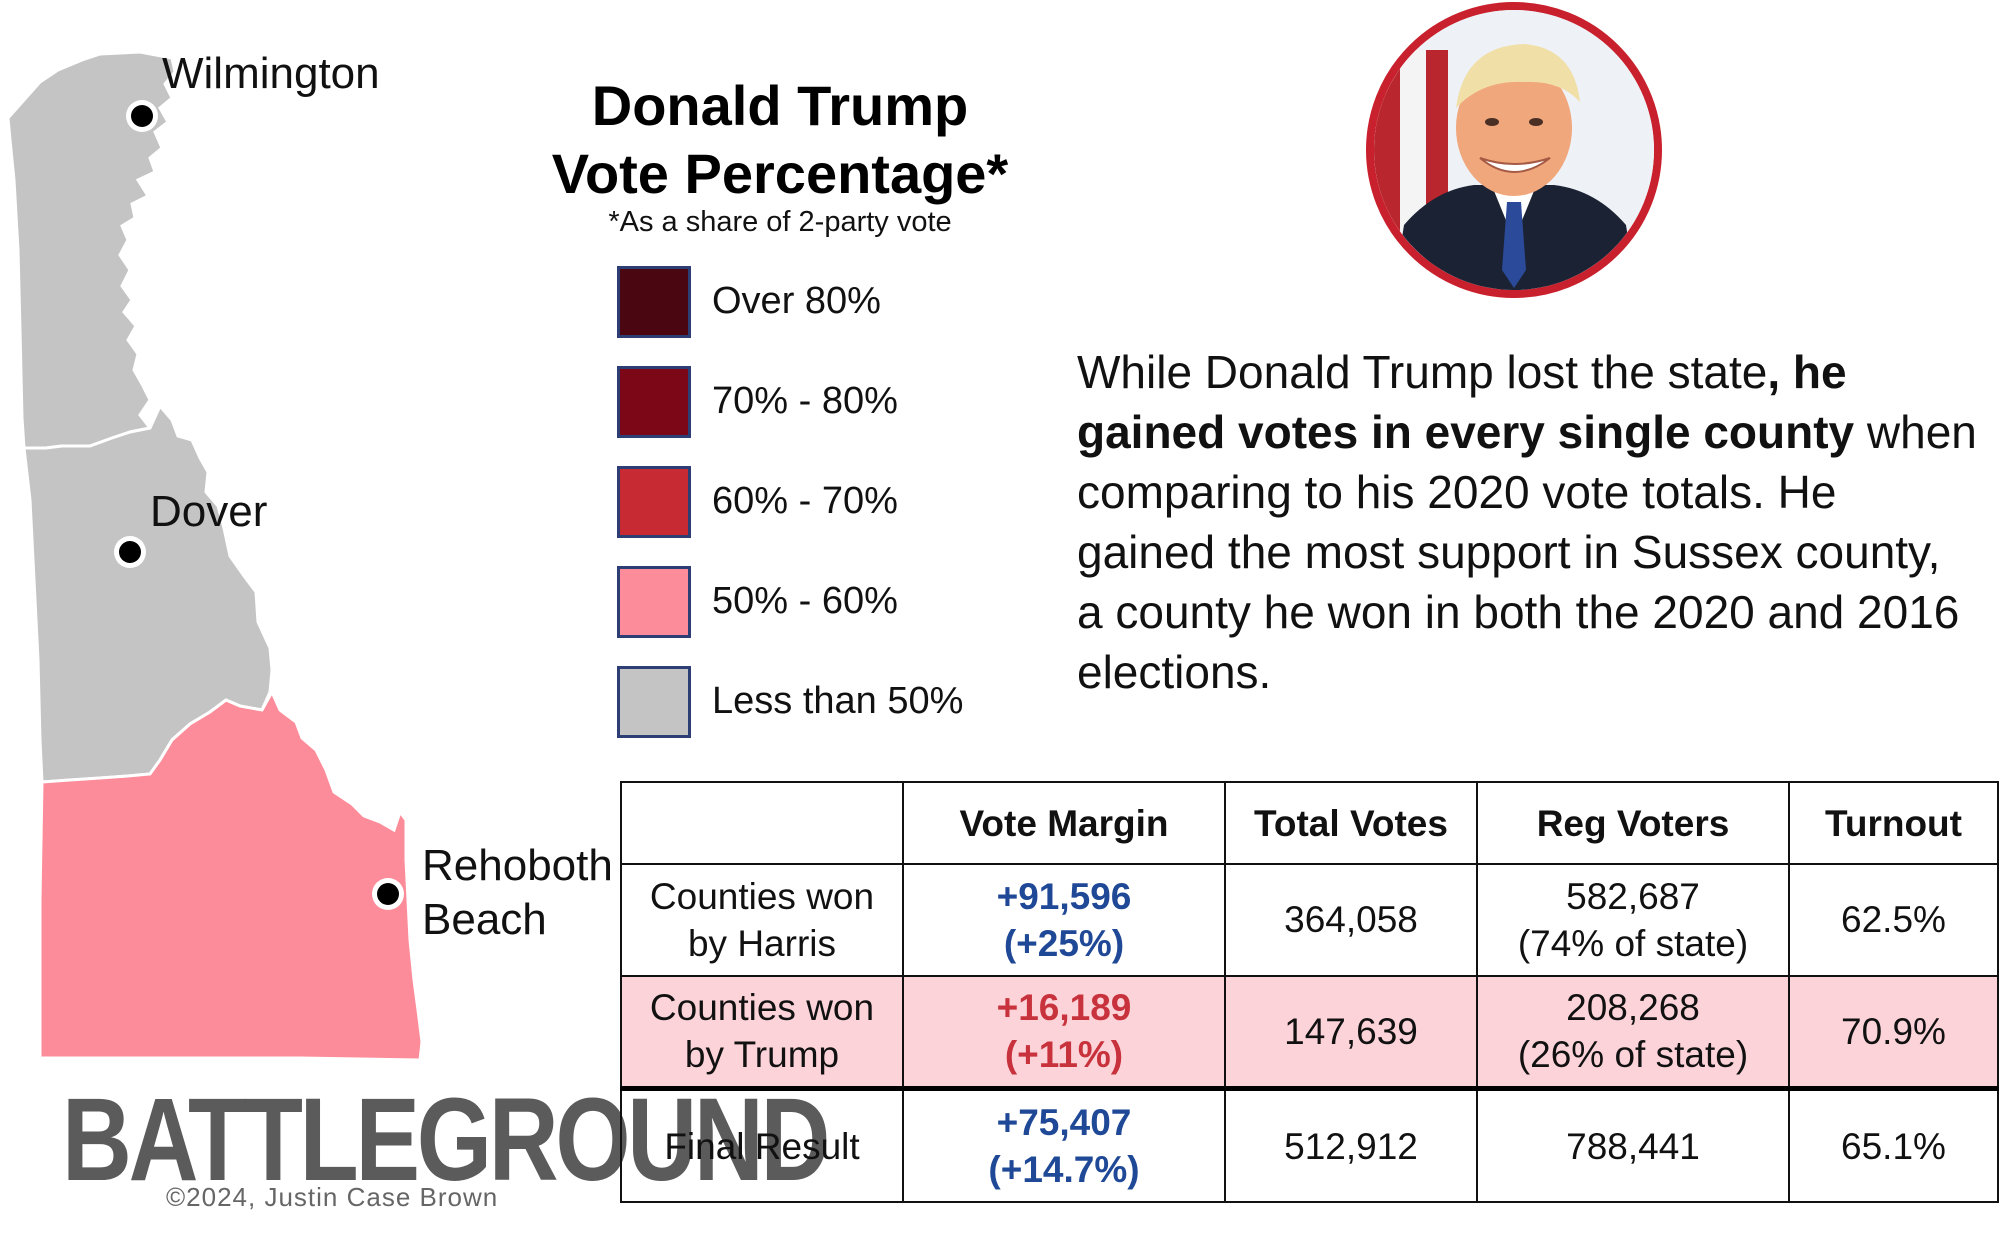 This screenshot has height=1240, width=2000. Describe the element at coordinates (446, 1140) in the screenshot. I see `battleground-logo: BATTLEGROUND` at that location.